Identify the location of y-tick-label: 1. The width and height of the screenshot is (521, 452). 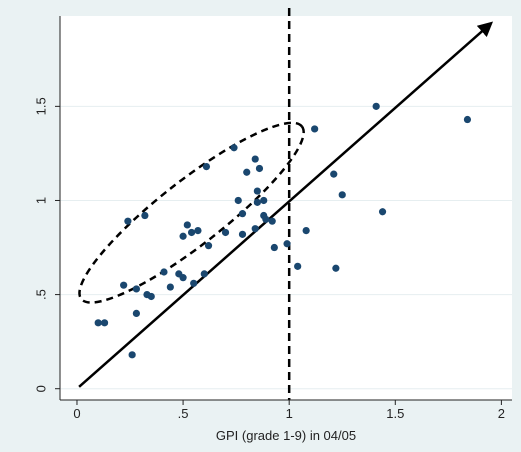
(40, 200).